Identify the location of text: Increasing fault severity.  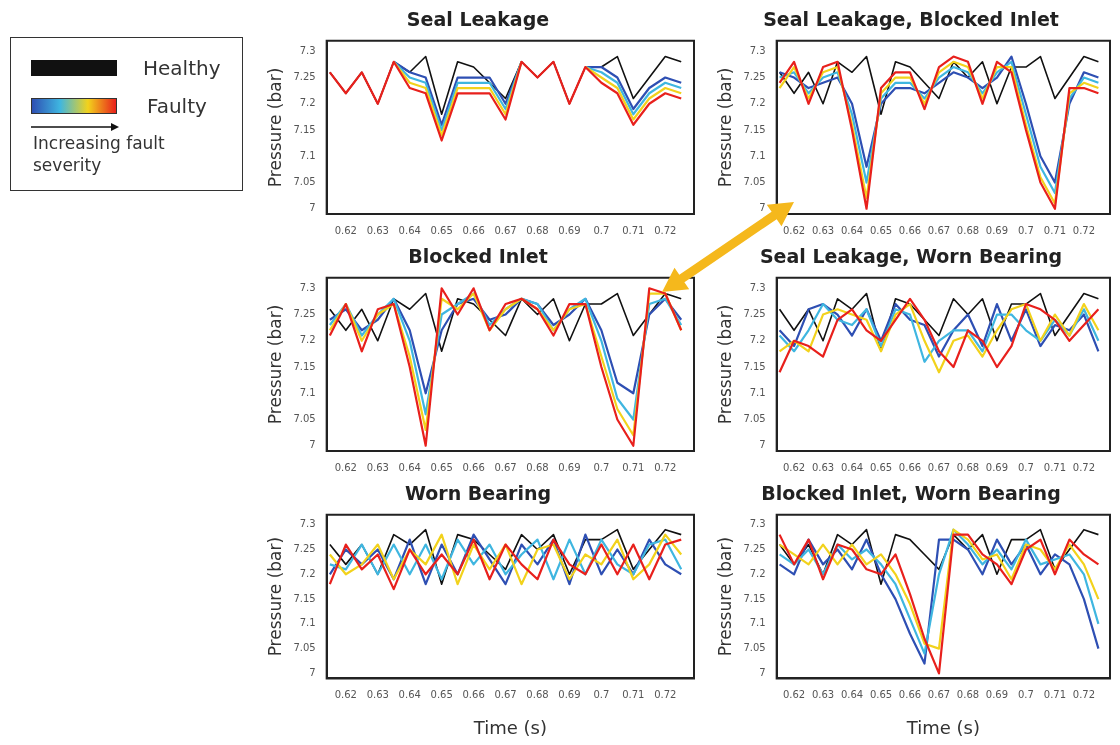
(99, 154).